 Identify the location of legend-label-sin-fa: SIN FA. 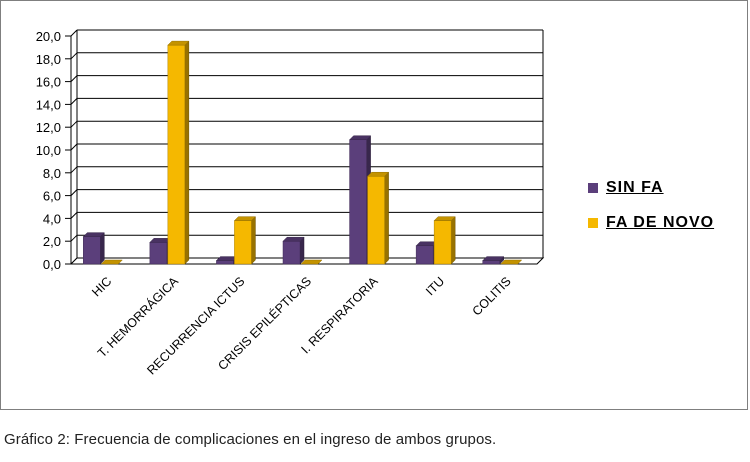
(635, 187).